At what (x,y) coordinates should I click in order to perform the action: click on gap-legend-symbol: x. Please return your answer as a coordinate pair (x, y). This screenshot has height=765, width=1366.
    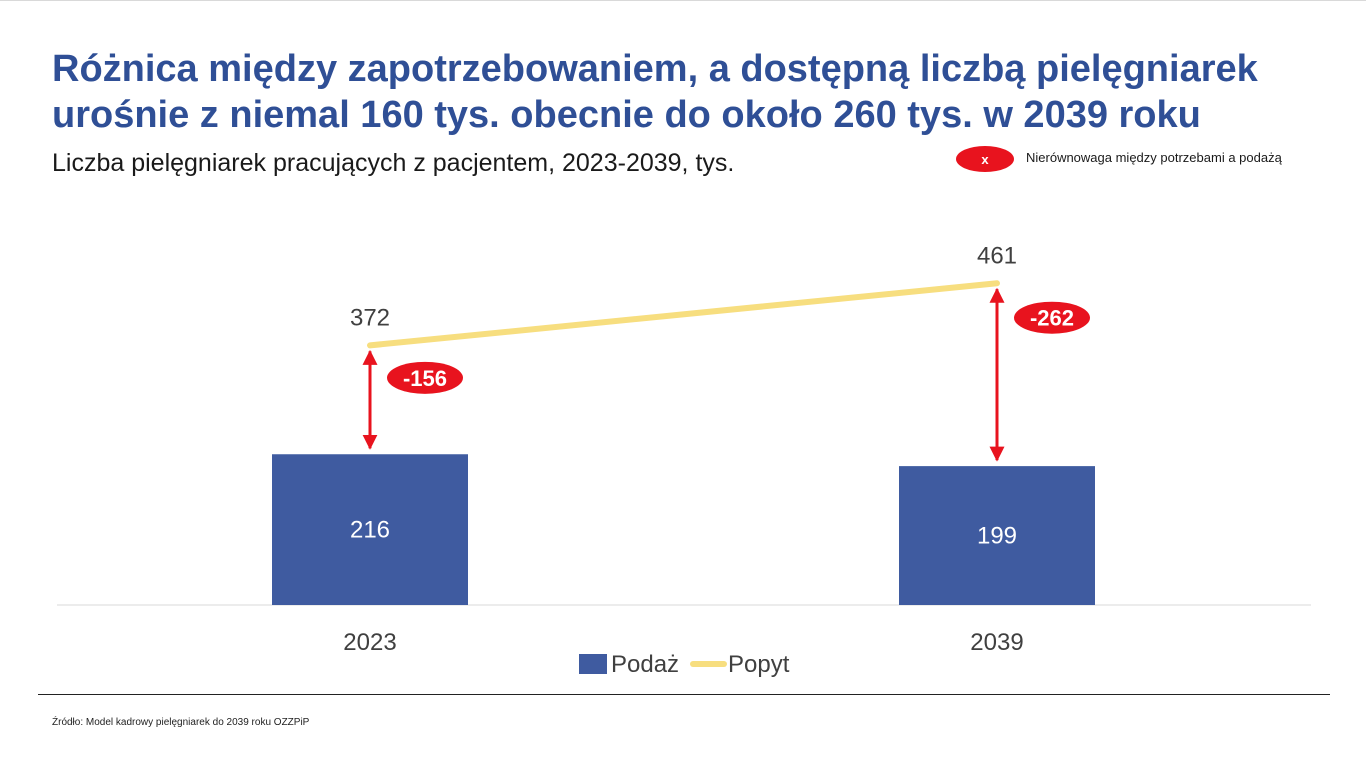
    Looking at the image, I should click on (985, 159).